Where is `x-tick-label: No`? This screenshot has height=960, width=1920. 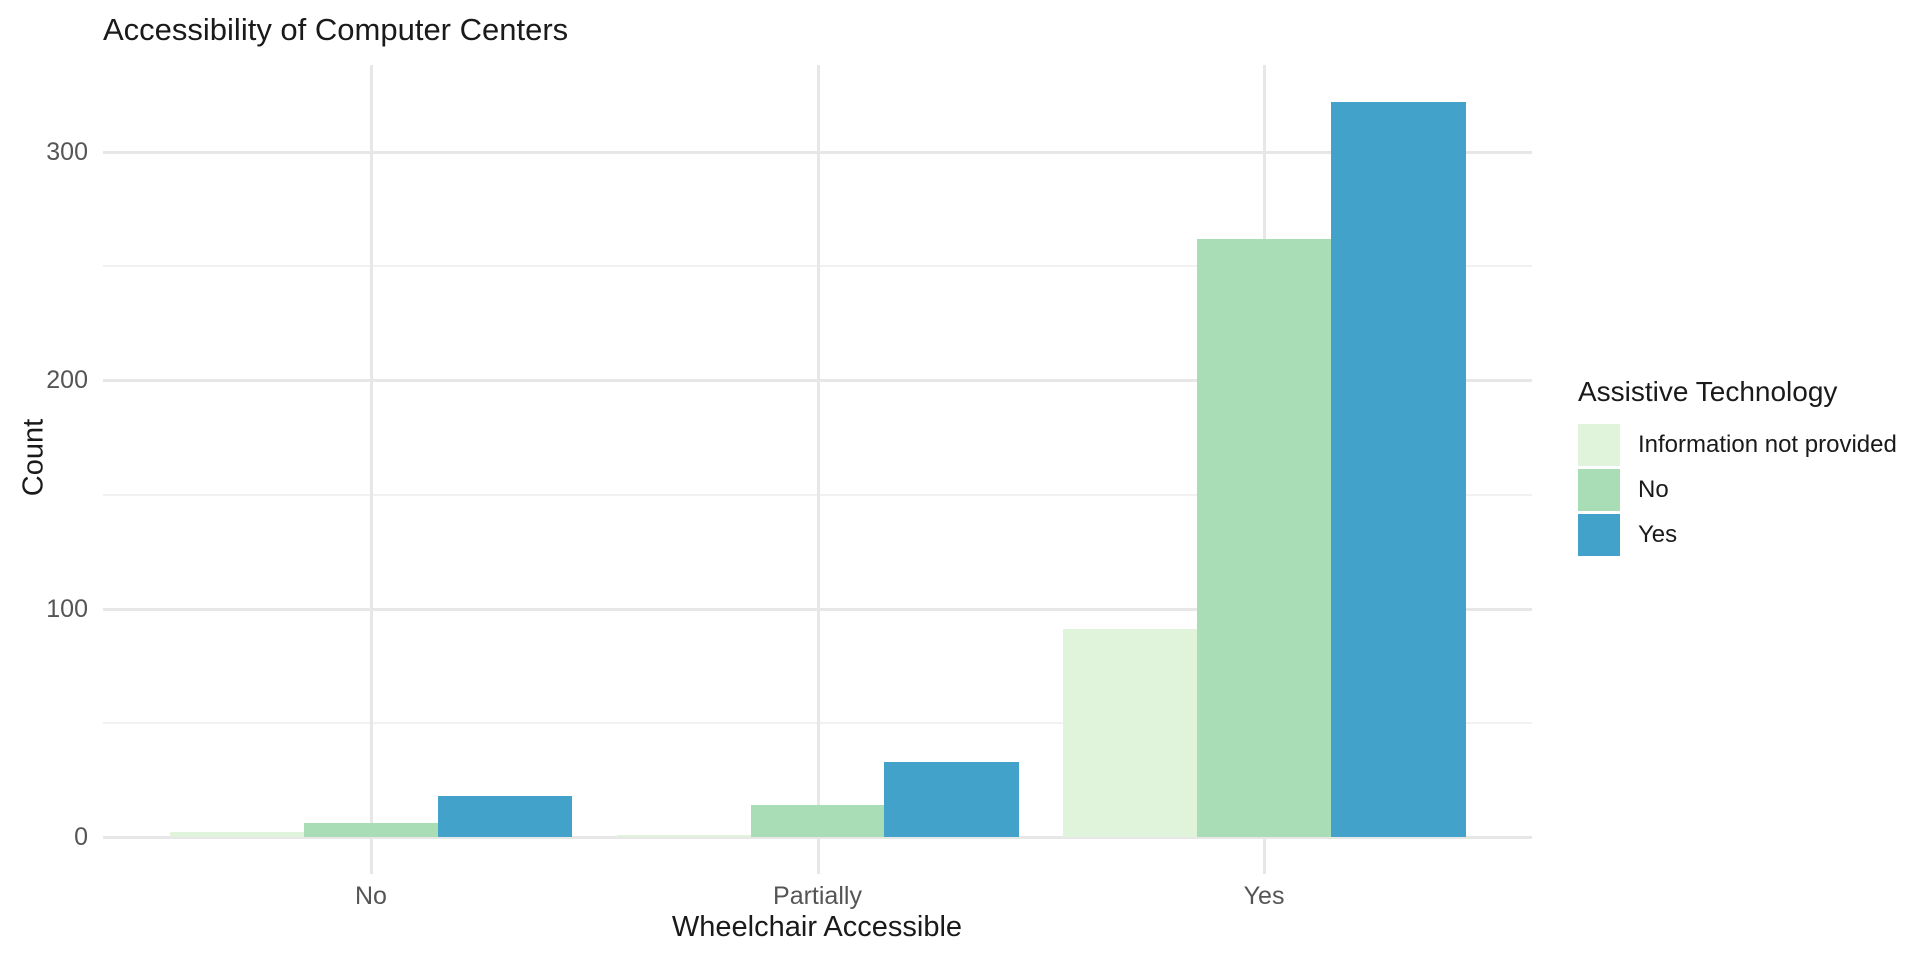 x-tick-label: No is located at coordinates (370, 896).